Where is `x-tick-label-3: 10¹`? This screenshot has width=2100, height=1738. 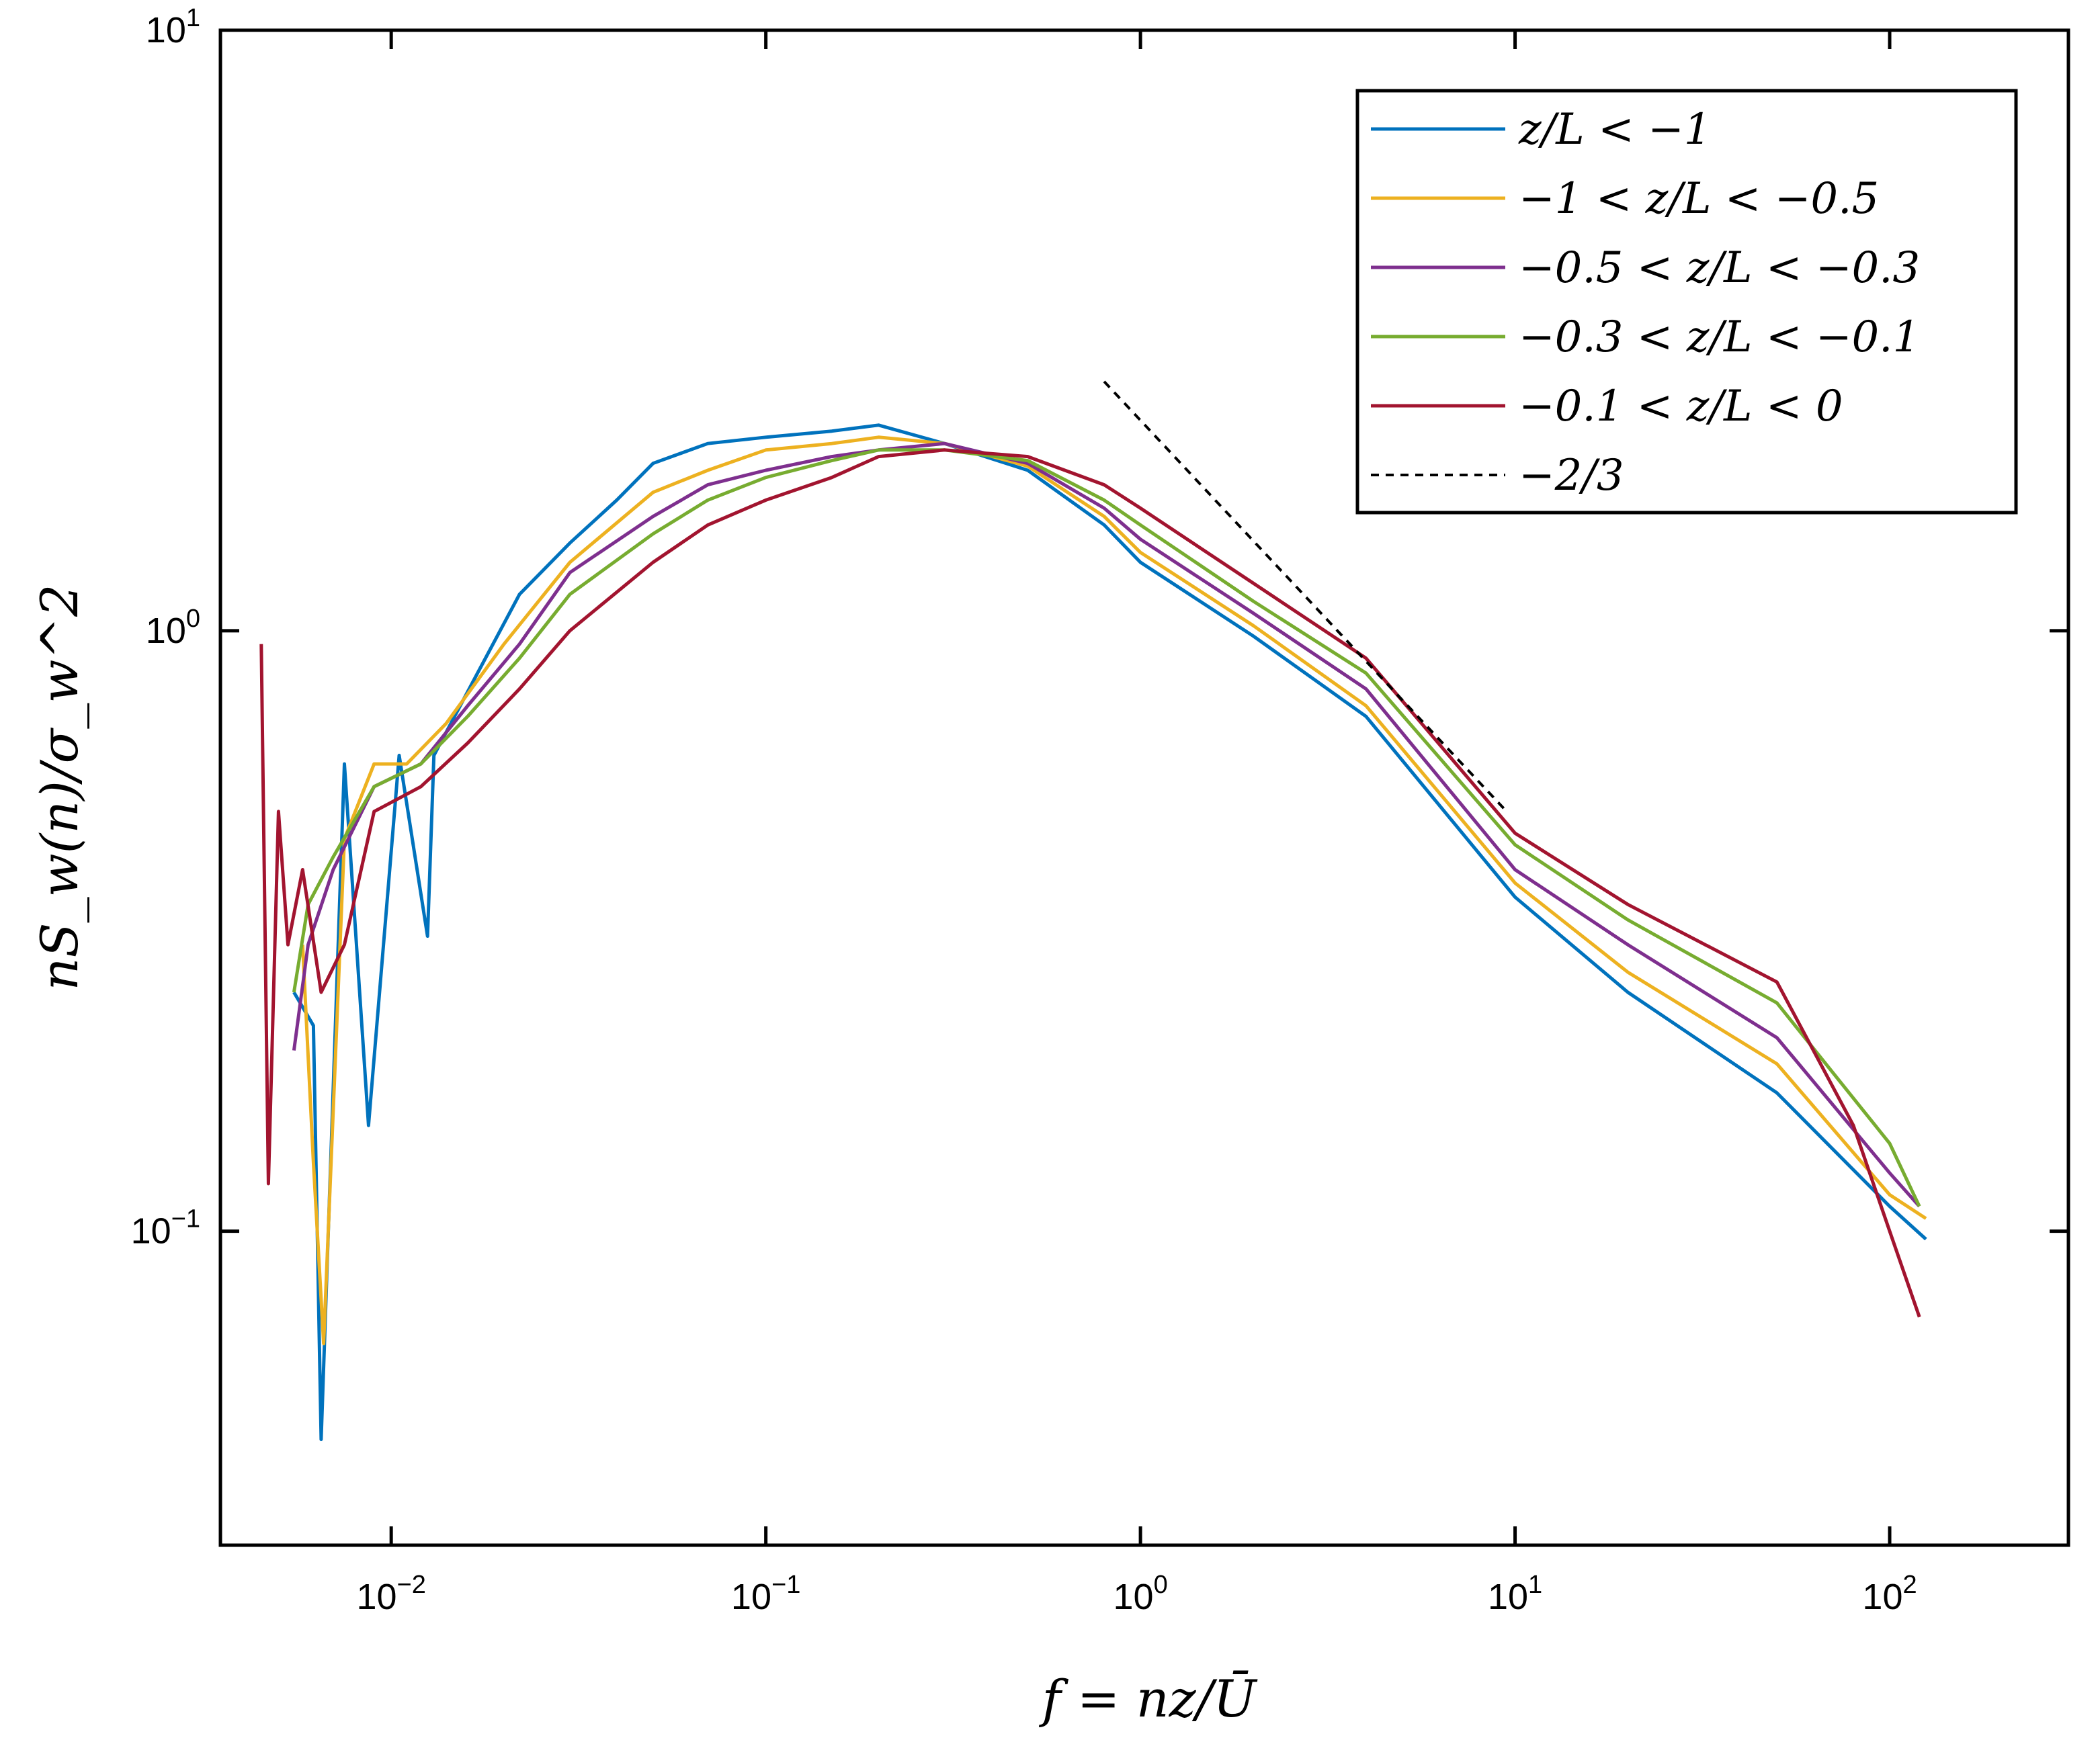
x-tick-label-3: 10¹ is located at coordinates (1515, 1594).